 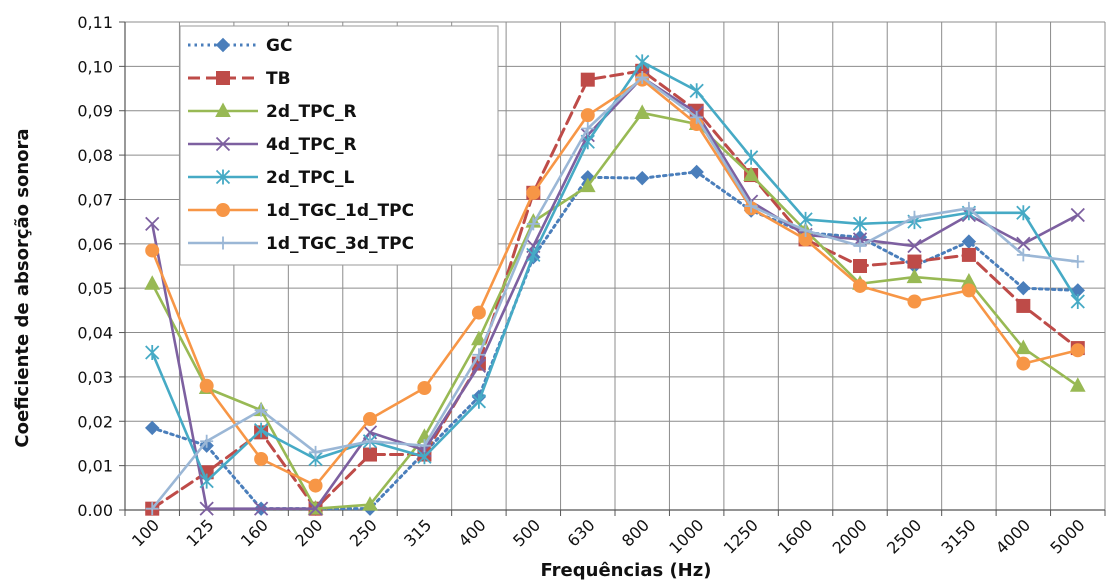 What do you see at coordinates (95, 466) in the screenshot?
I see `y-tick-label: 0,01` at bounding box center [95, 466].